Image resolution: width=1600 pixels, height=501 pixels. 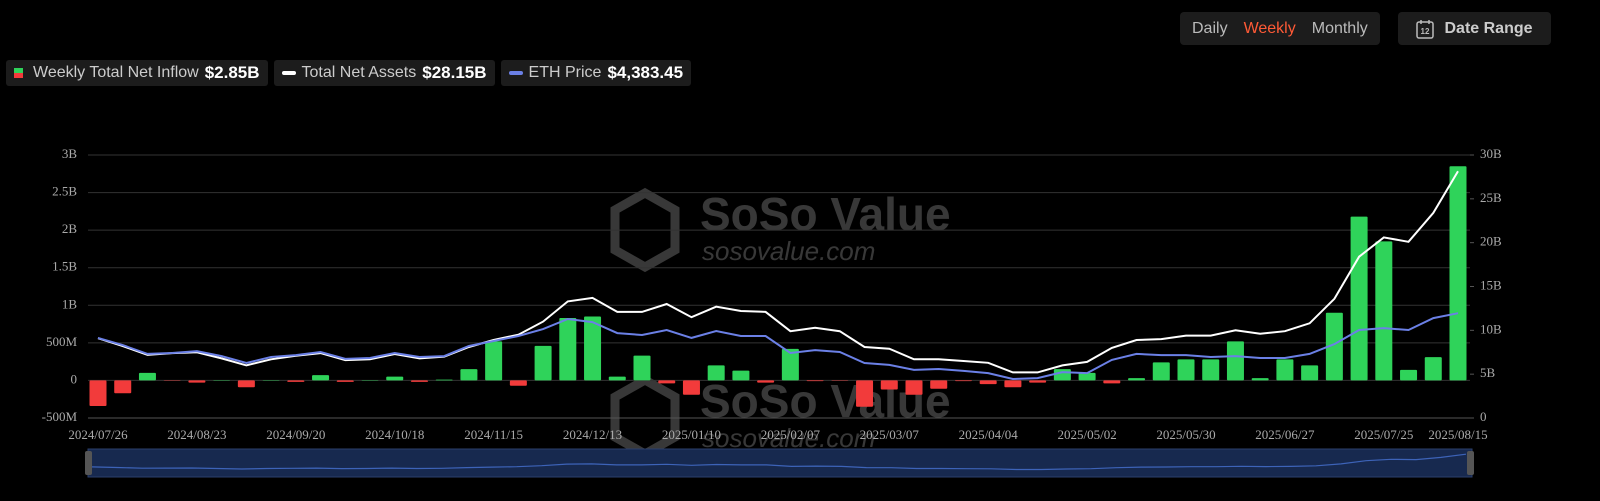 I want to click on x-tick-label: 2024/07/26, so click(x=98, y=434).